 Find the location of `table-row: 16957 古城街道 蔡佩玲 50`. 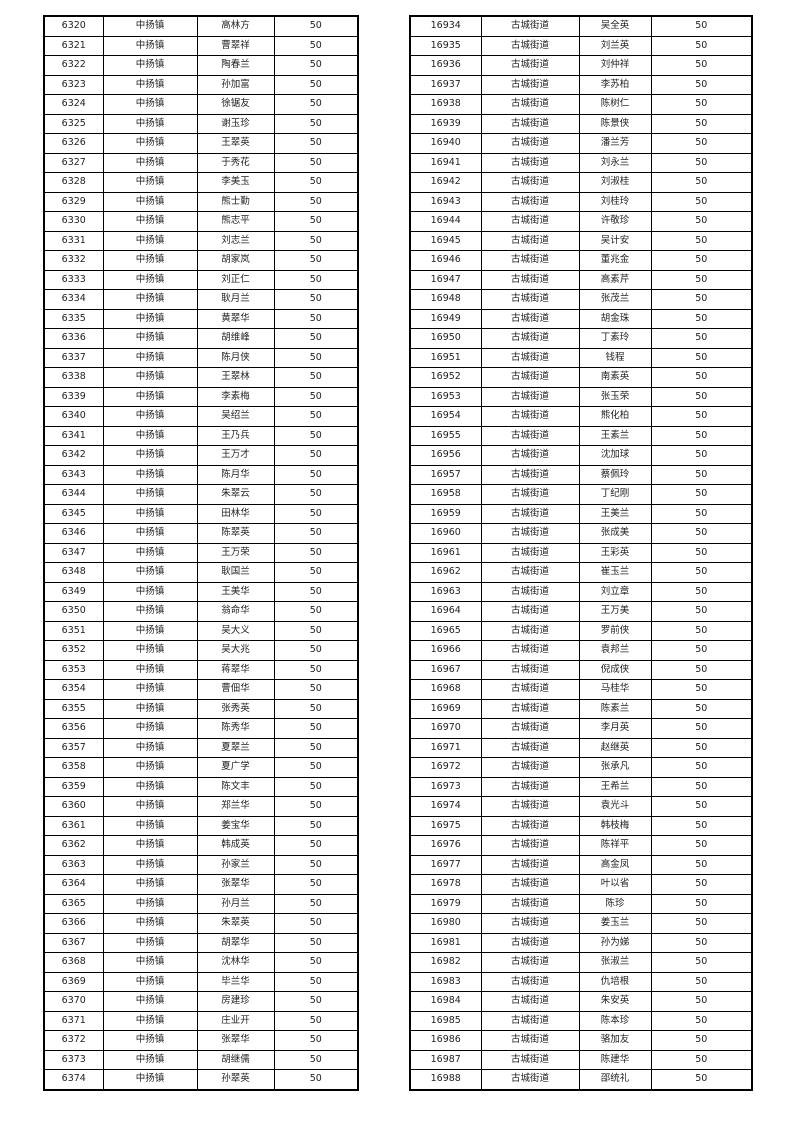

table-row: 16957 古城街道 蔡佩玲 50 is located at coordinates (581, 474).